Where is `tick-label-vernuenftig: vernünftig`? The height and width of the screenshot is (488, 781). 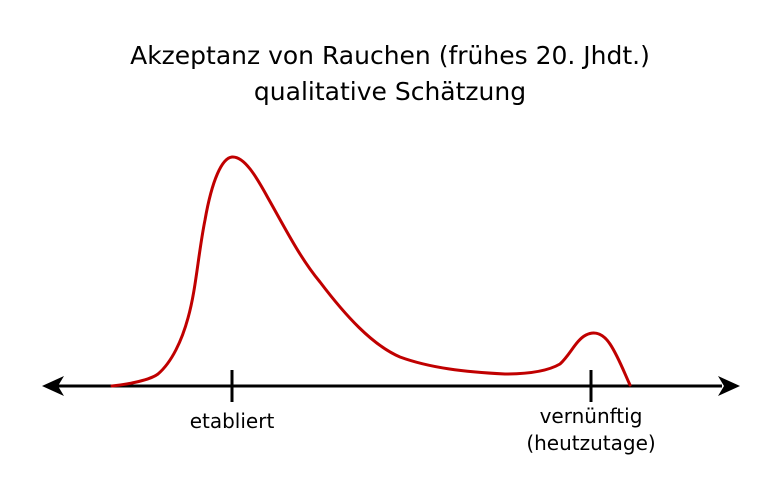
tick-label-vernuenftig: vernünftig is located at coordinates (591, 416).